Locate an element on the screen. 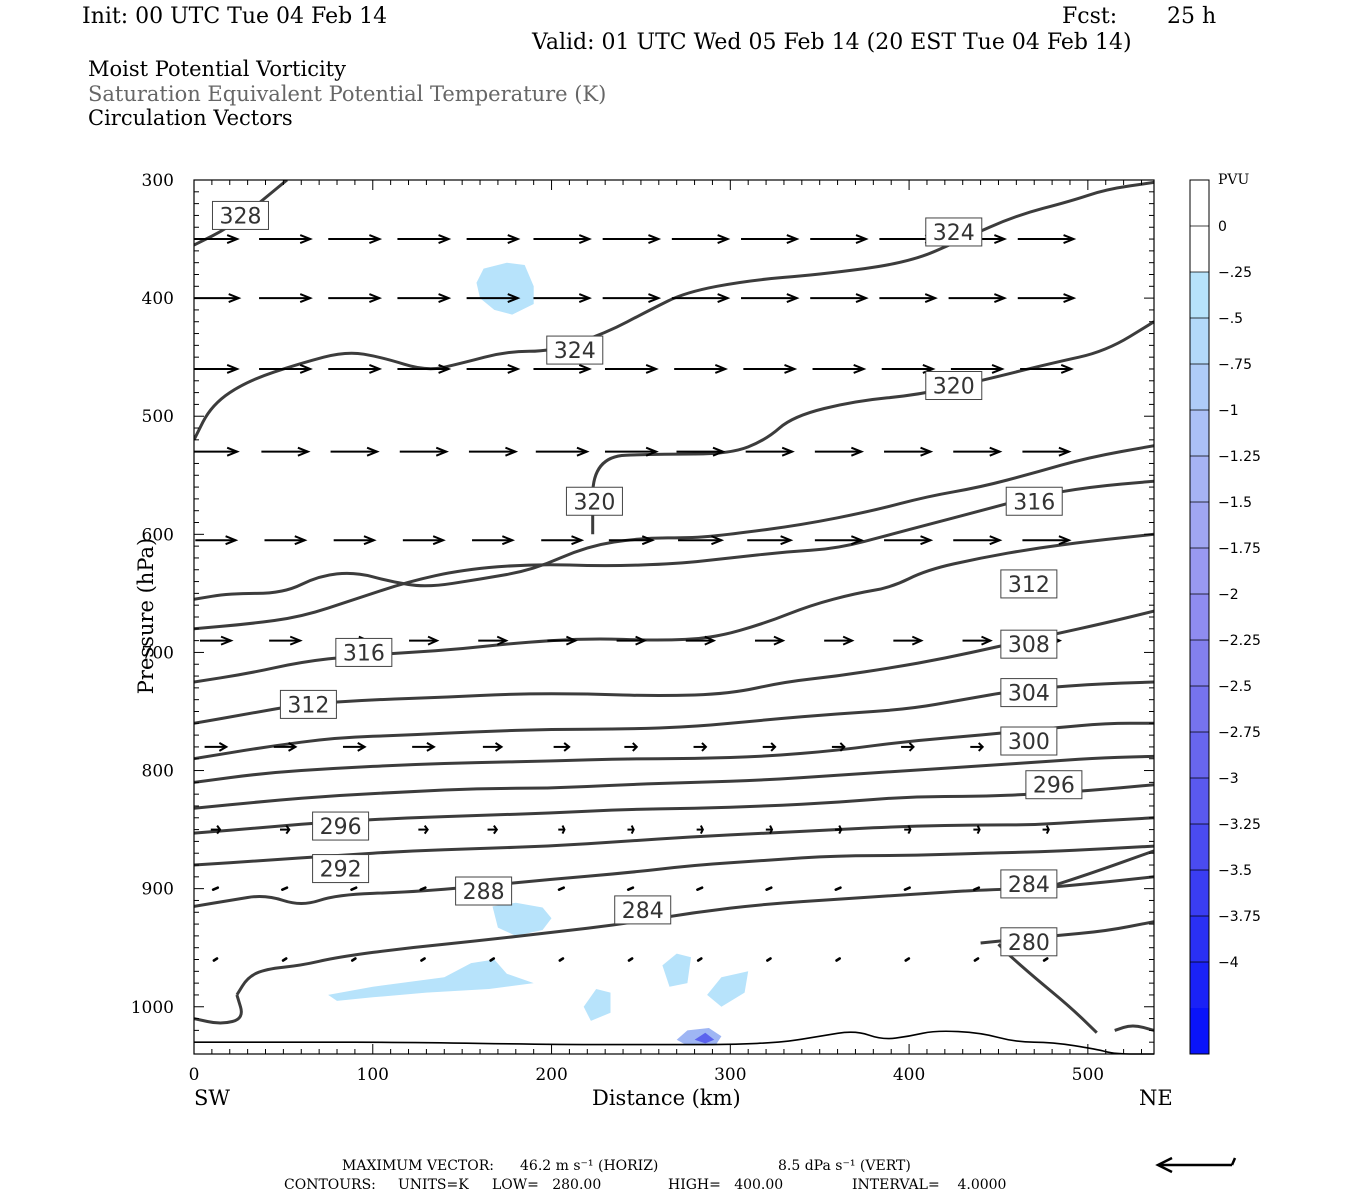  contour-label-text: 308 is located at coordinates (1029, 645).